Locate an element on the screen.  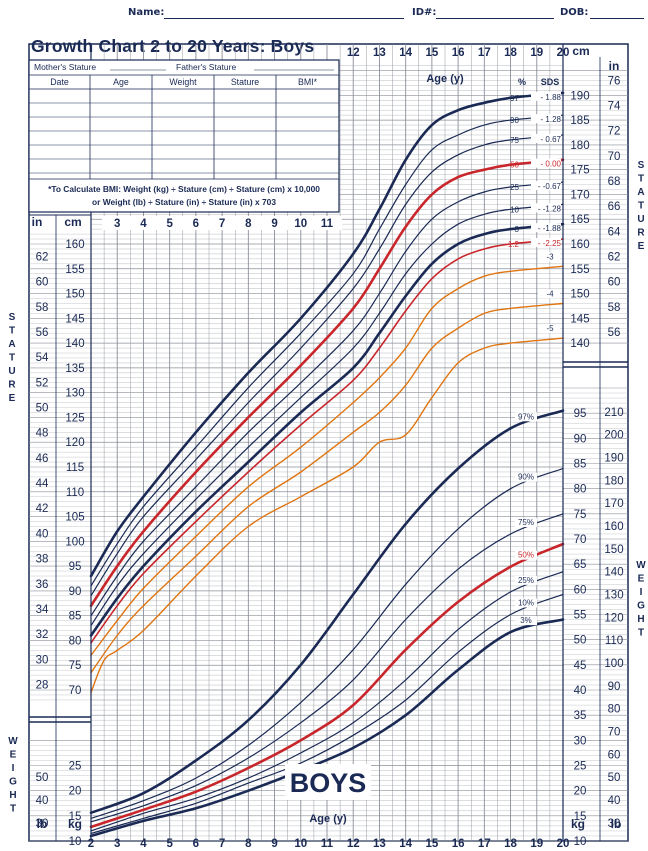
table-header-date: Date is located at coordinates (59, 82).